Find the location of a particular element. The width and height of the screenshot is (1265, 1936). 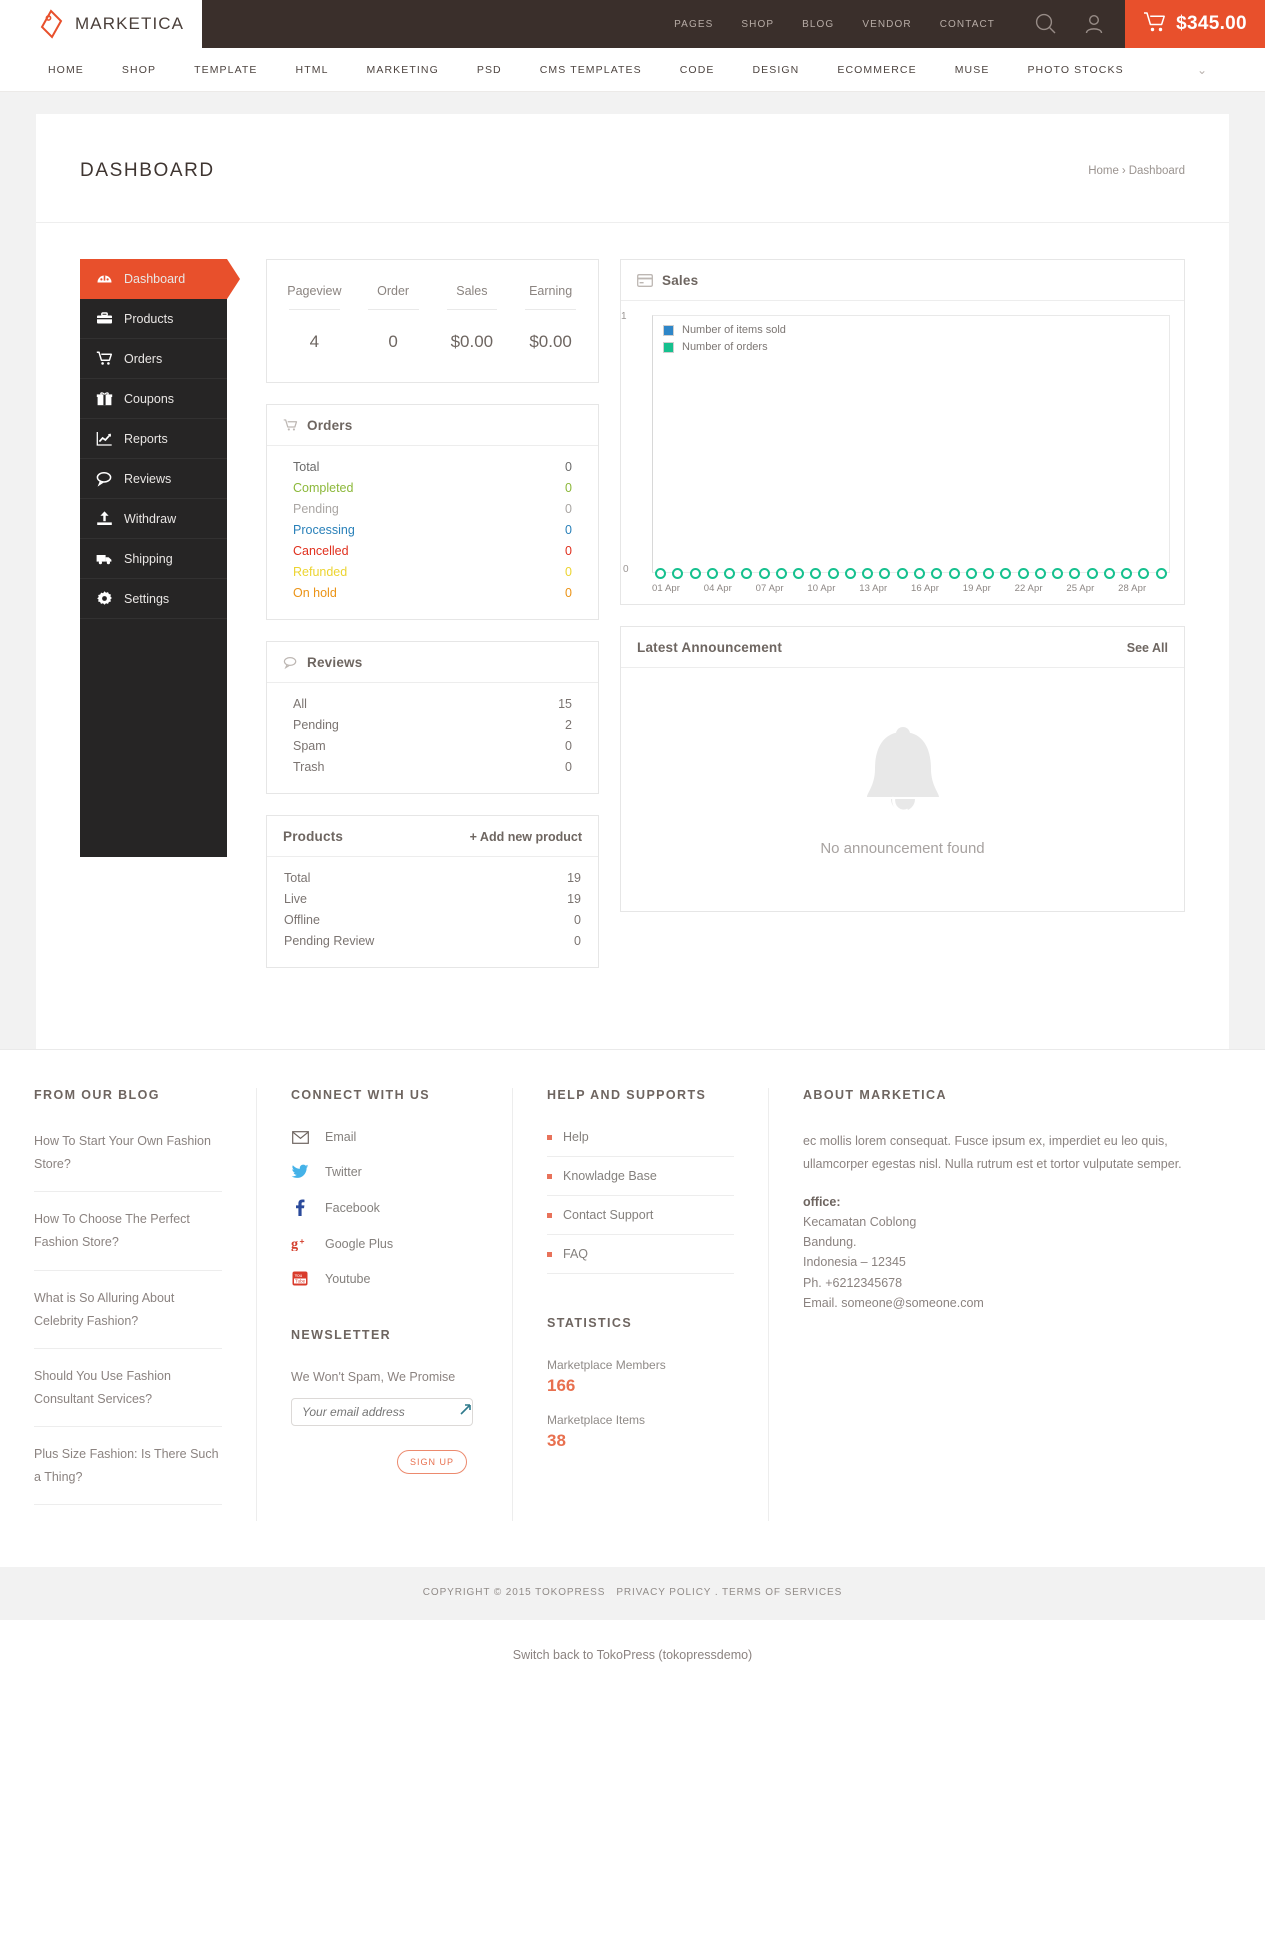

breadcrumb-home: Home is located at coordinates (1103, 171).